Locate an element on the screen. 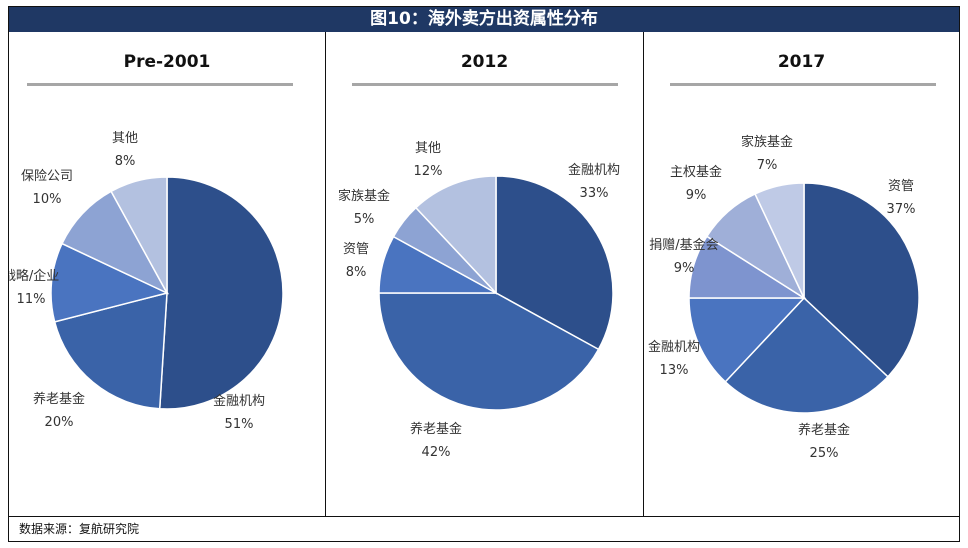  slice-label: 主权基金 is located at coordinates (696, 172).